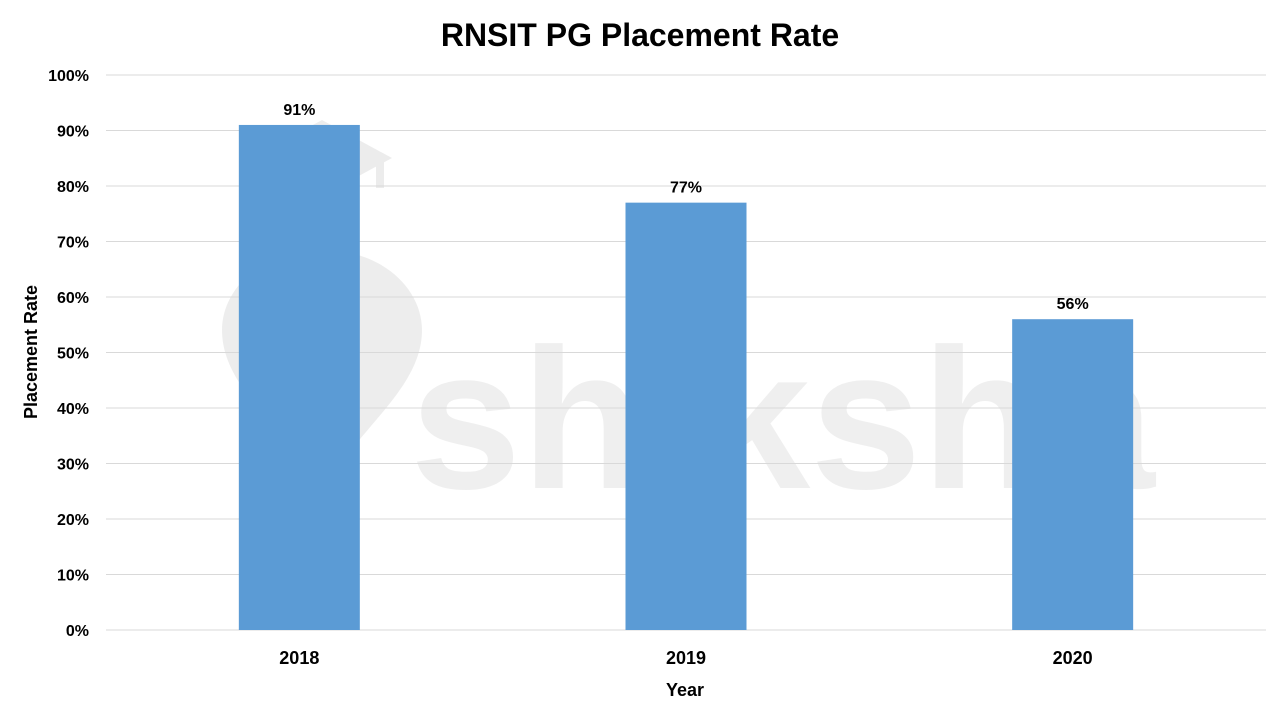  Describe the element at coordinates (299, 658) in the screenshot. I see `x-tick-label: 2018` at that location.